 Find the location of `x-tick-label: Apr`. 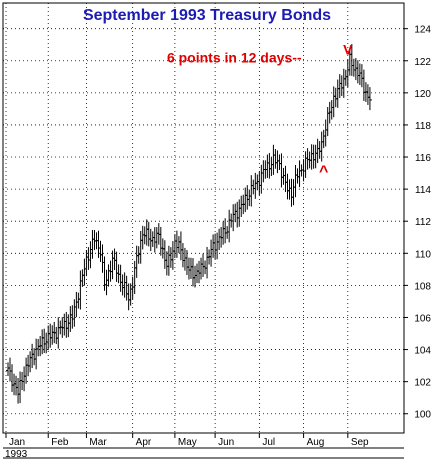

x-tick-label: Apr is located at coordinates (144, 442).